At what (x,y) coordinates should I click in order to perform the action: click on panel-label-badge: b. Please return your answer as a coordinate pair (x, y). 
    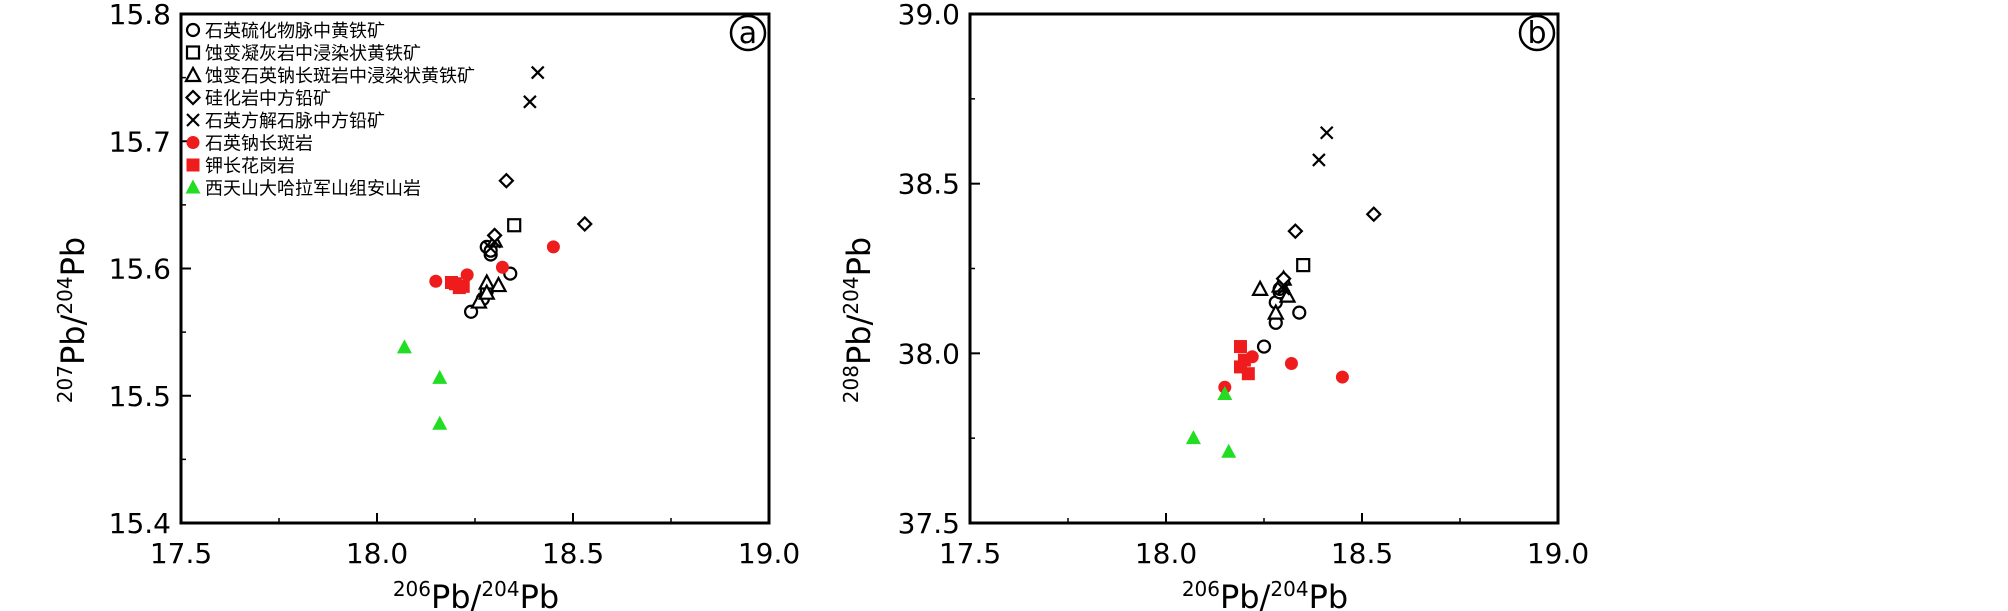
    Looking at the image, I should click on (1537, 33).